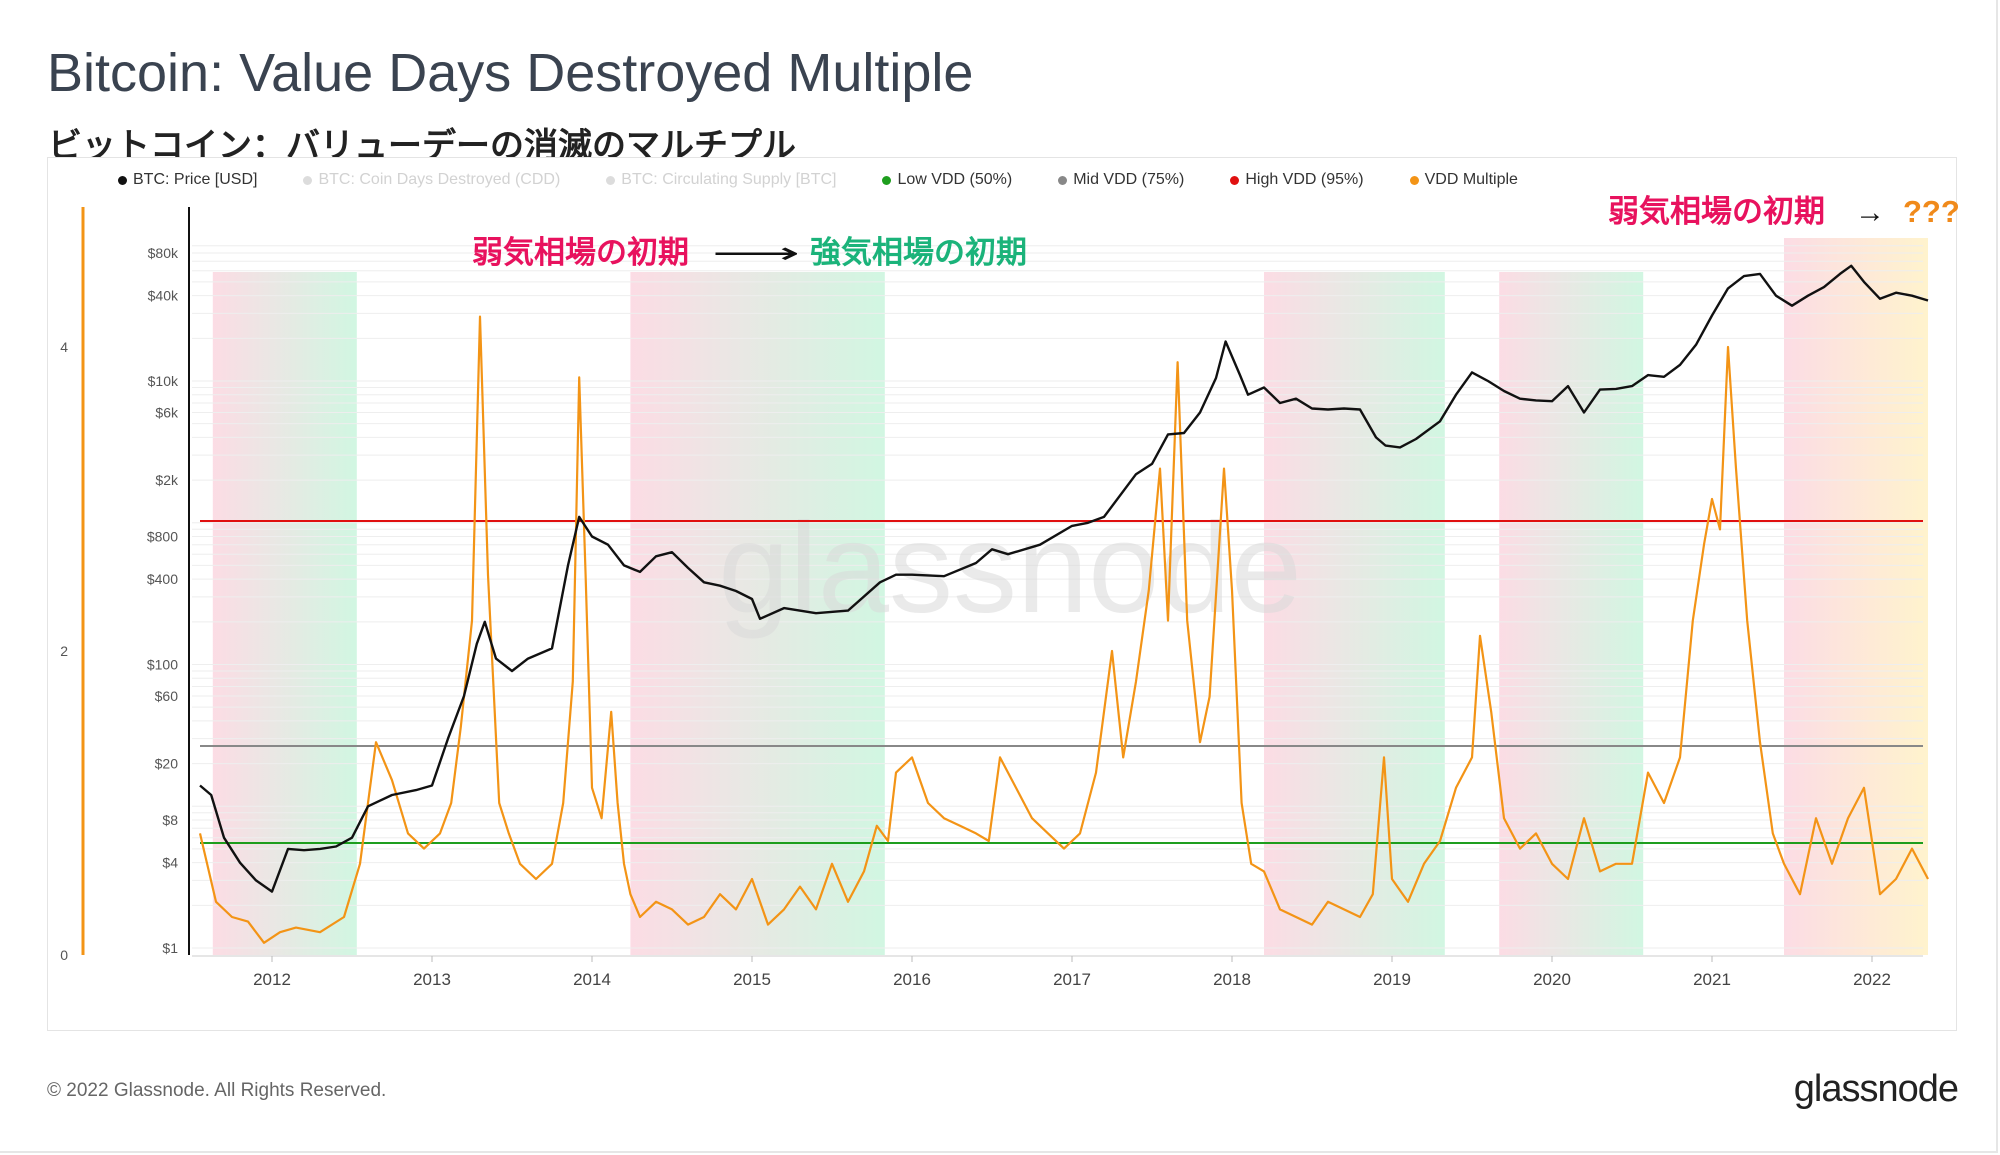  Describe the element at coordinates (170, 863) in the screenshot. I see `price-tick-label-1: $4` at that location.